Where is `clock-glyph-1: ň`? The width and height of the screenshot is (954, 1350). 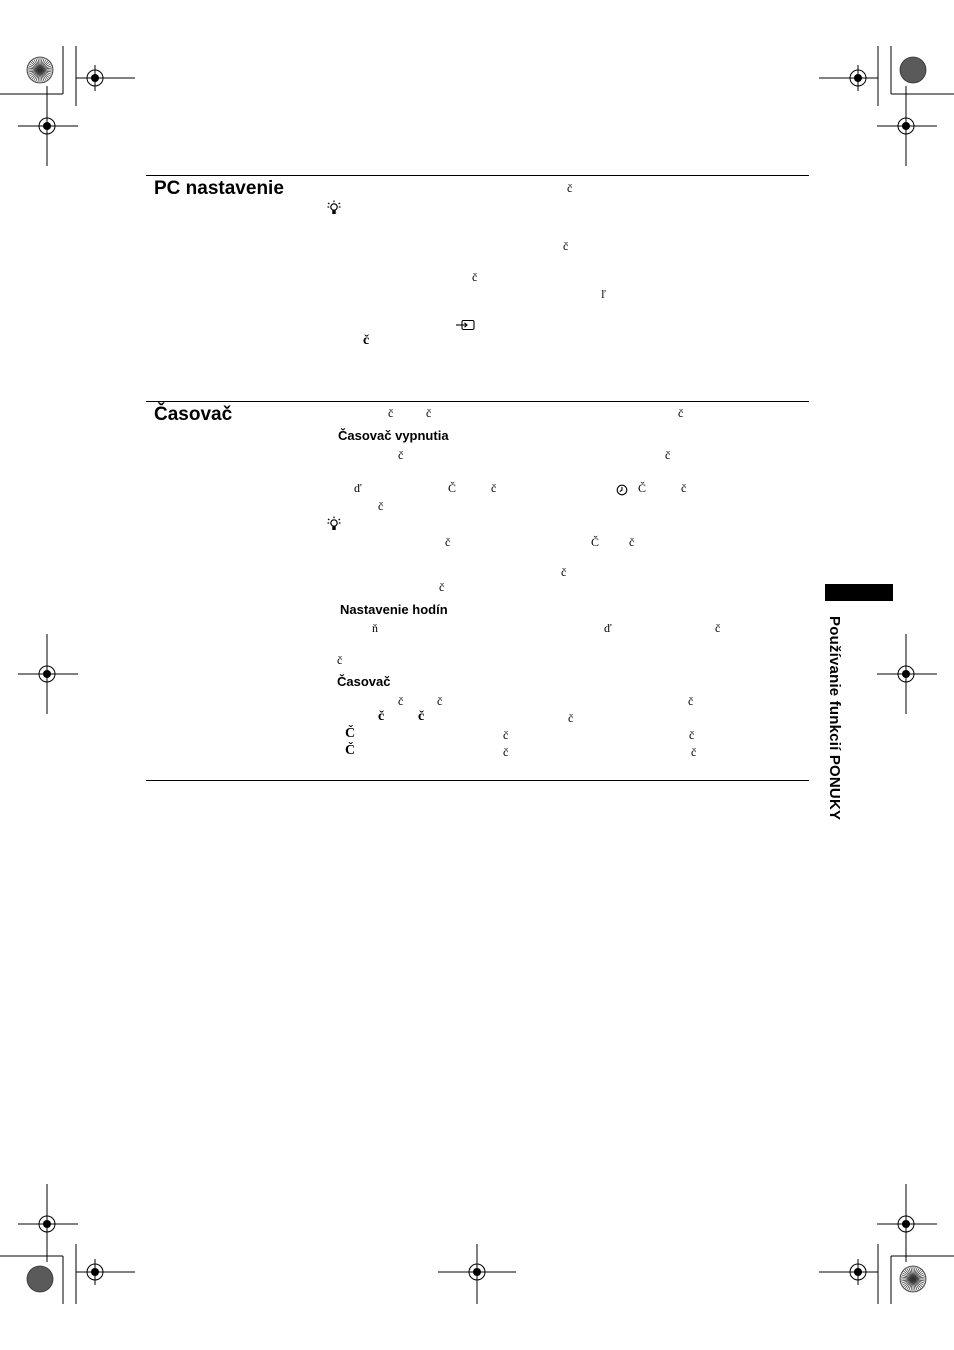
clock-glyph-1: ň is located at coordinates (375, 628).